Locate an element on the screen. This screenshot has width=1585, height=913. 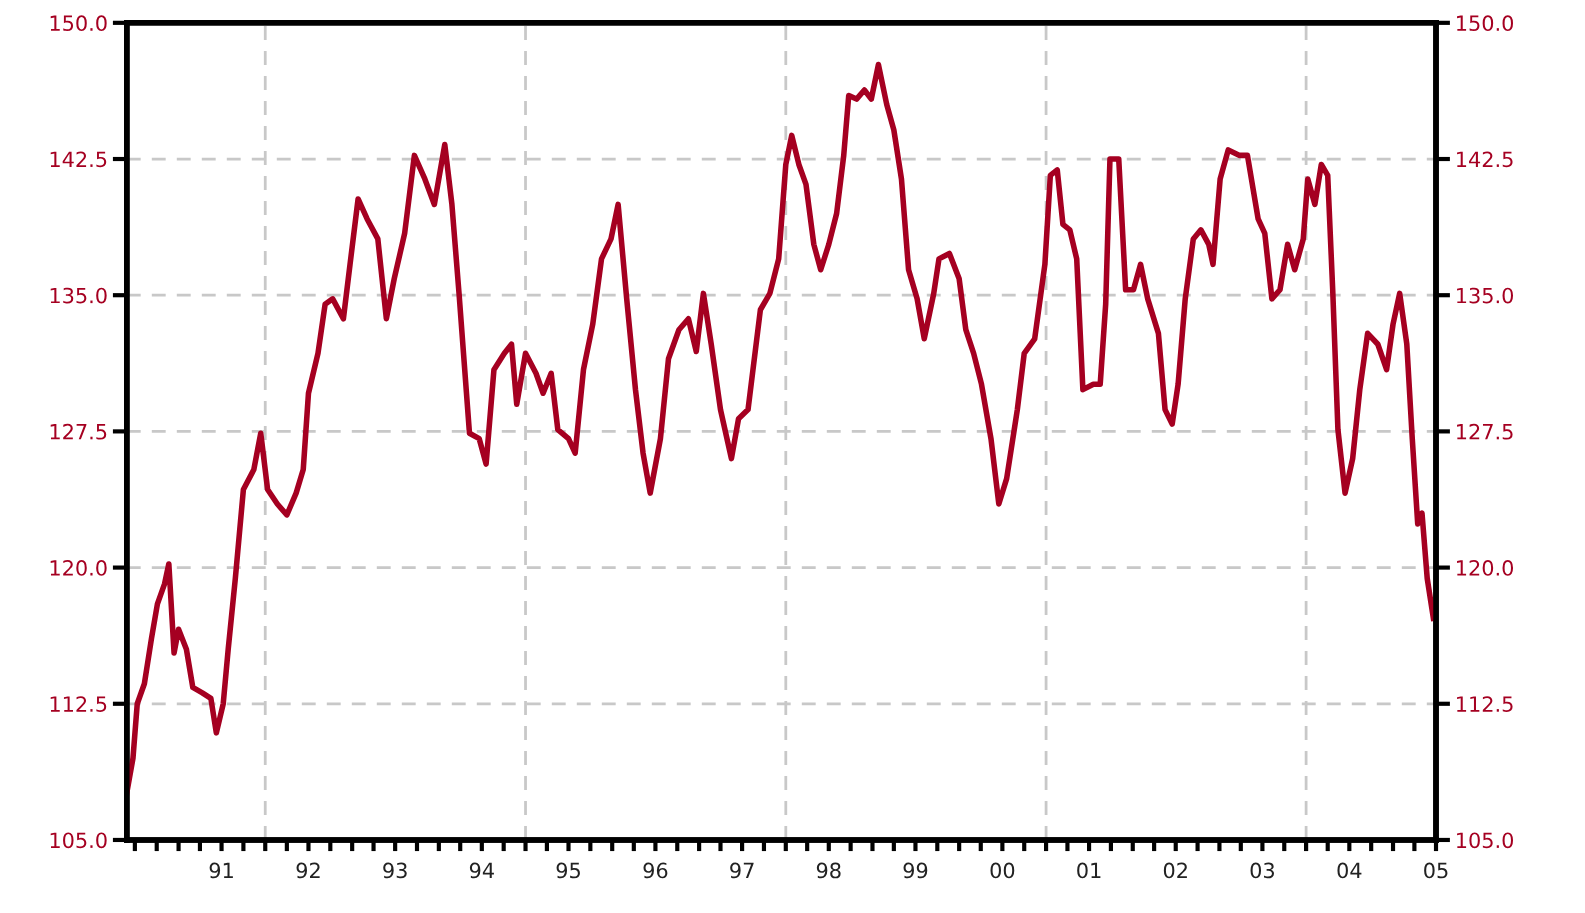
y-tick-label: 120.0 is located at coordinates (78, 568).